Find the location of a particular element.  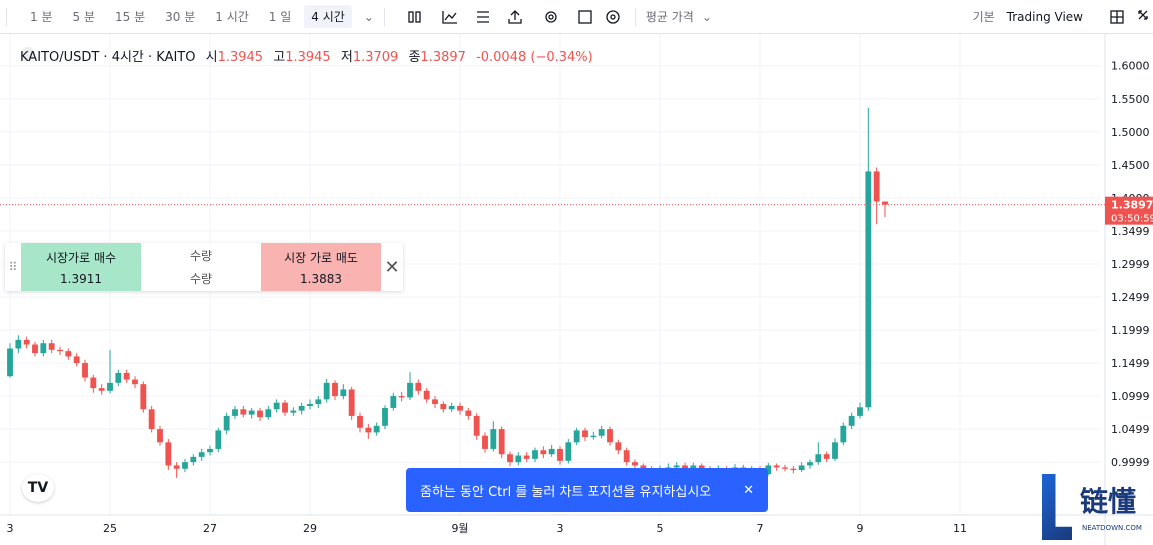

y-tick-label: 1.1499 is located at coordinates (1130, 363).